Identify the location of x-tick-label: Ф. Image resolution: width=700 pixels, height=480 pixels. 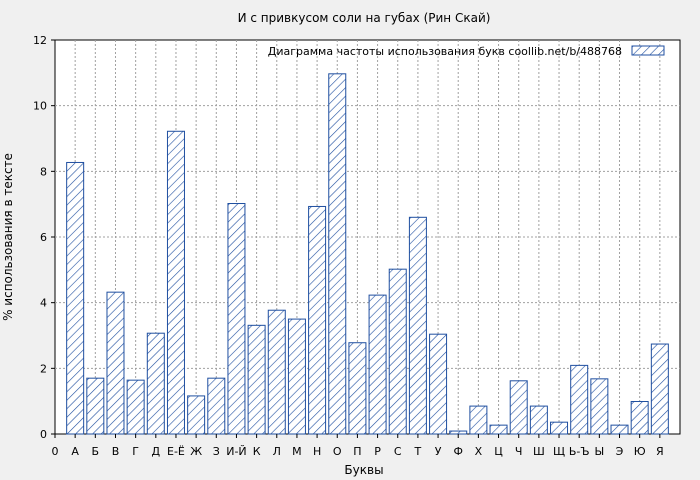
(457, 451).